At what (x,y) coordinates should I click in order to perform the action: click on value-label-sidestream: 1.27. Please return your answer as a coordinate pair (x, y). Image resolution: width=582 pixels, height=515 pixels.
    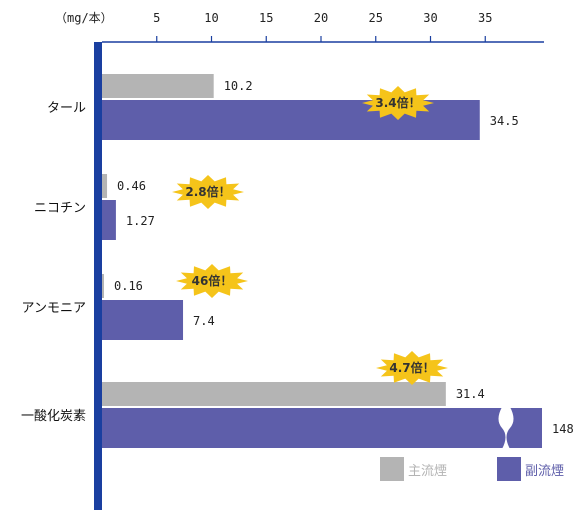
    Looking at the image, I should click on (140, 221).